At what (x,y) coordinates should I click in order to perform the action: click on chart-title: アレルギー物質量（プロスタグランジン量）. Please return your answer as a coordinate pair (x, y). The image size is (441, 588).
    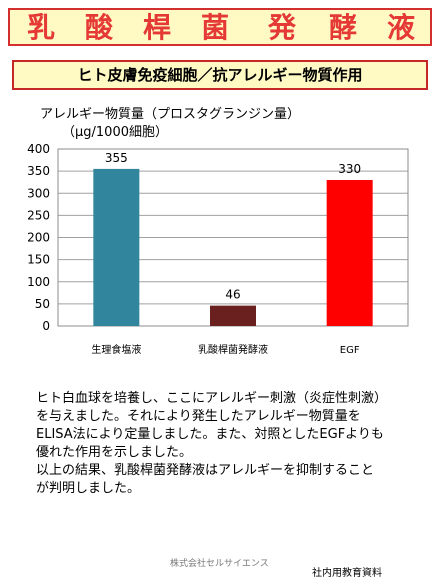
    Looking at the image, I should click on (170, 114).